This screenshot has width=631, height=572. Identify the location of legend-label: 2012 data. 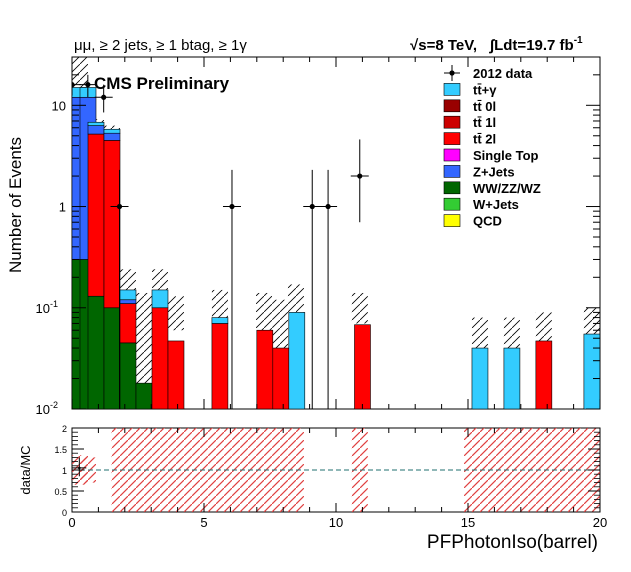
(503, 73).